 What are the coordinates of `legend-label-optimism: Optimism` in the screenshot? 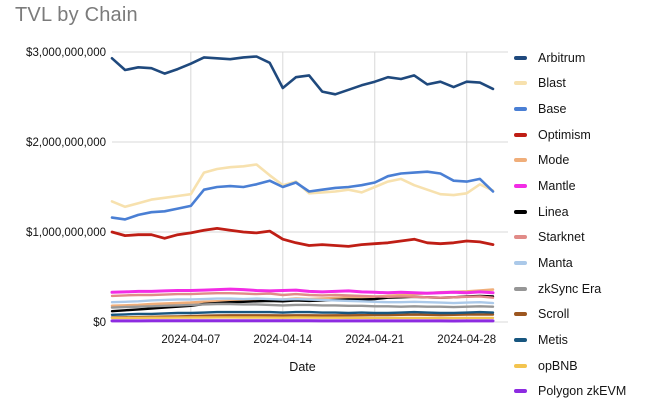 It's located at (564, 134).